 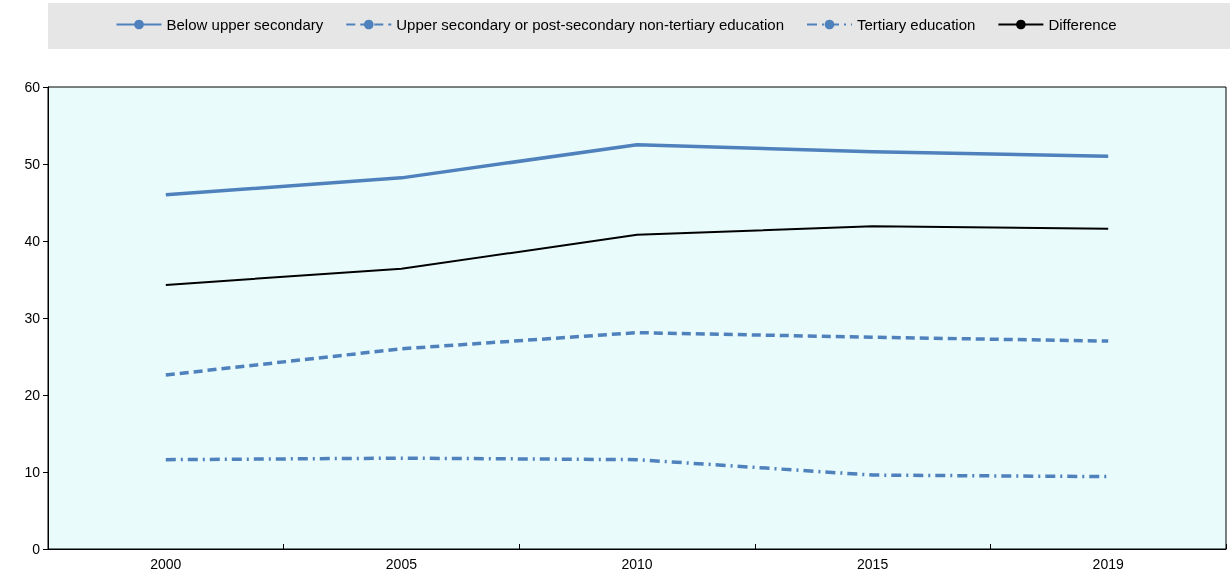 I want to click on y-tick-label: 50, so click(x=32, y=164).